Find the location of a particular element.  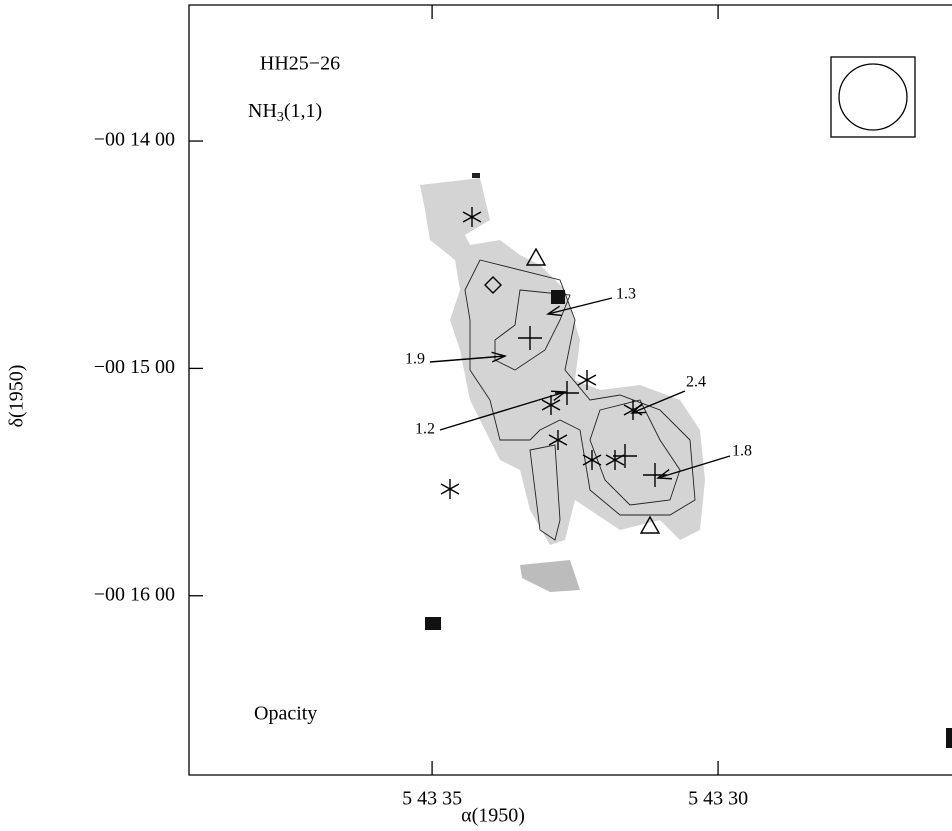

line-label-subscript: 3 is located at coordinates (280, 117).